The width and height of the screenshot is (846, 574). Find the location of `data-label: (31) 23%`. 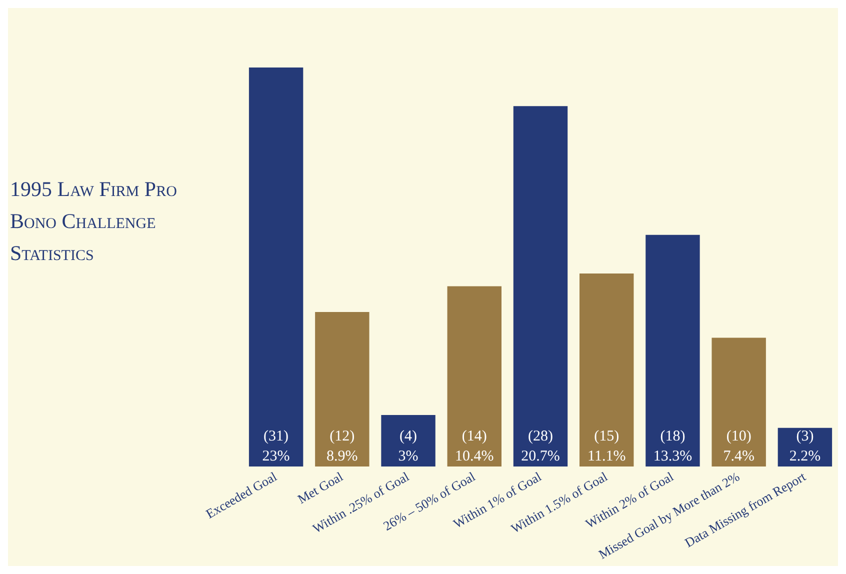

data-label: (31) 23% is located at coordinates (276, 446).